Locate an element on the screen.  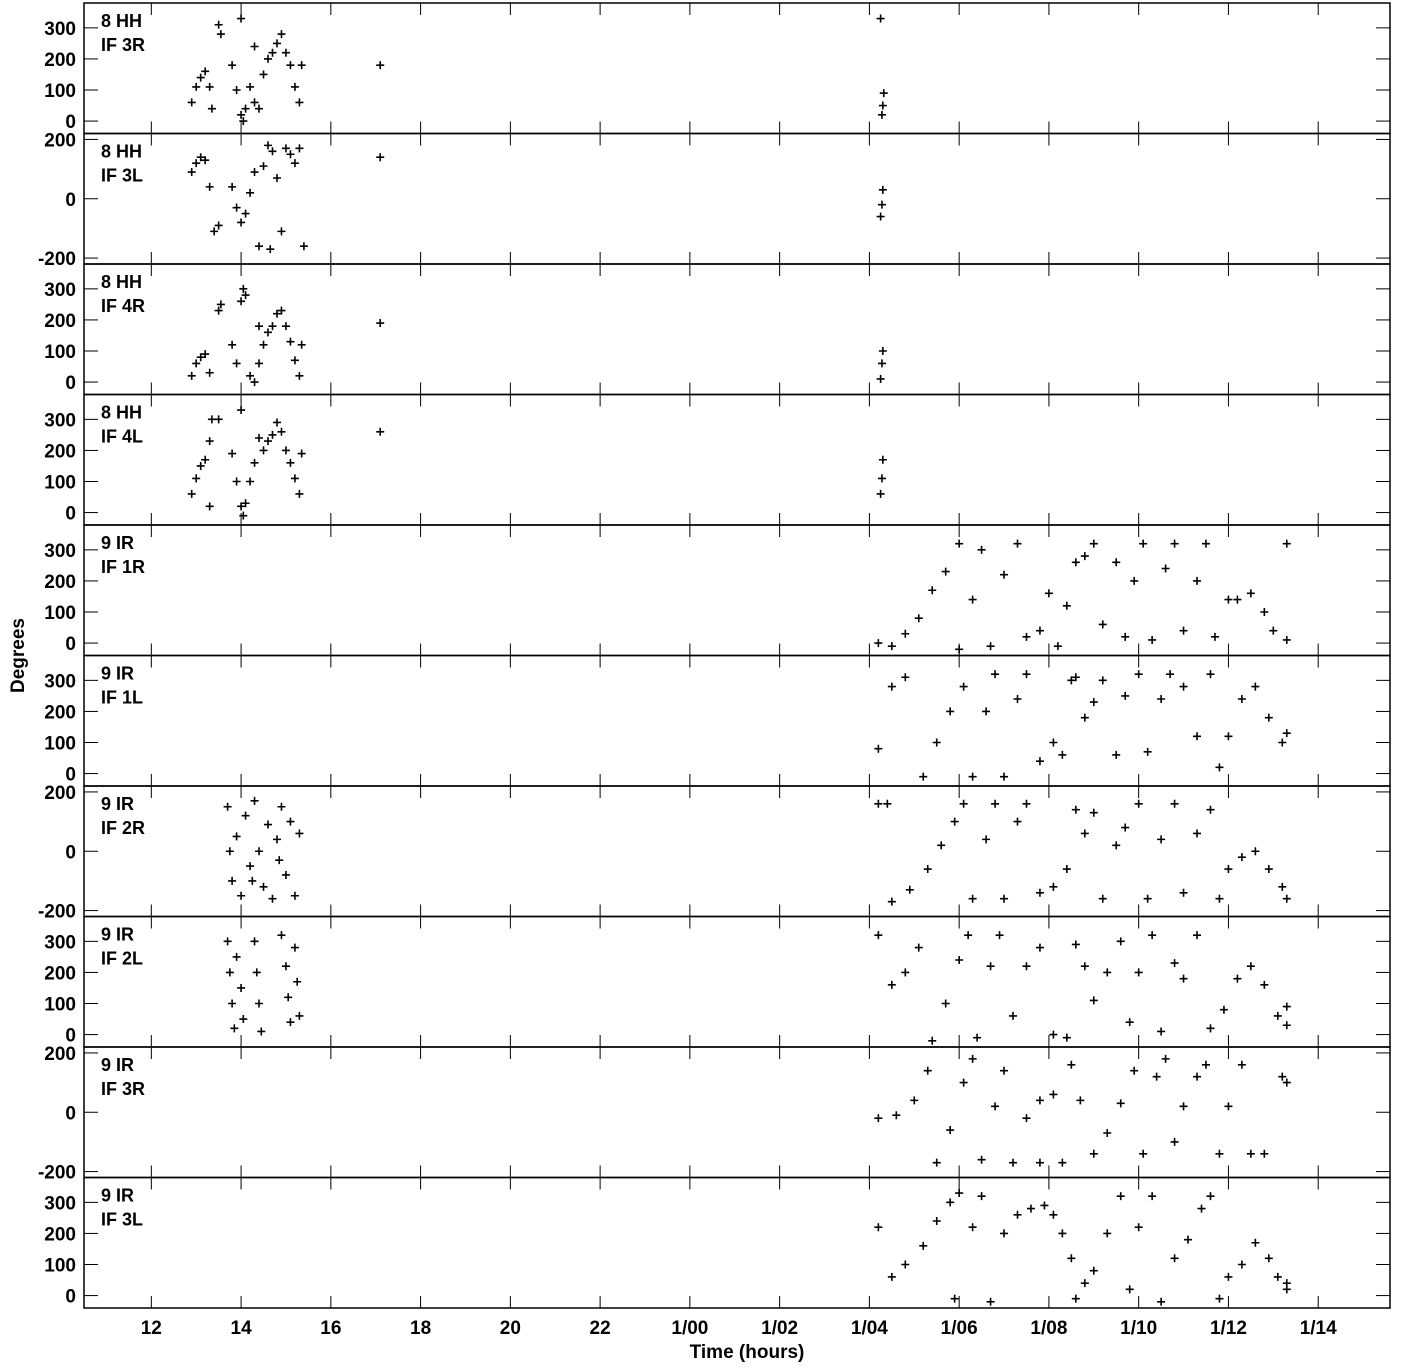
x-tick-label: 14 is located at coordinates (242, 1328).